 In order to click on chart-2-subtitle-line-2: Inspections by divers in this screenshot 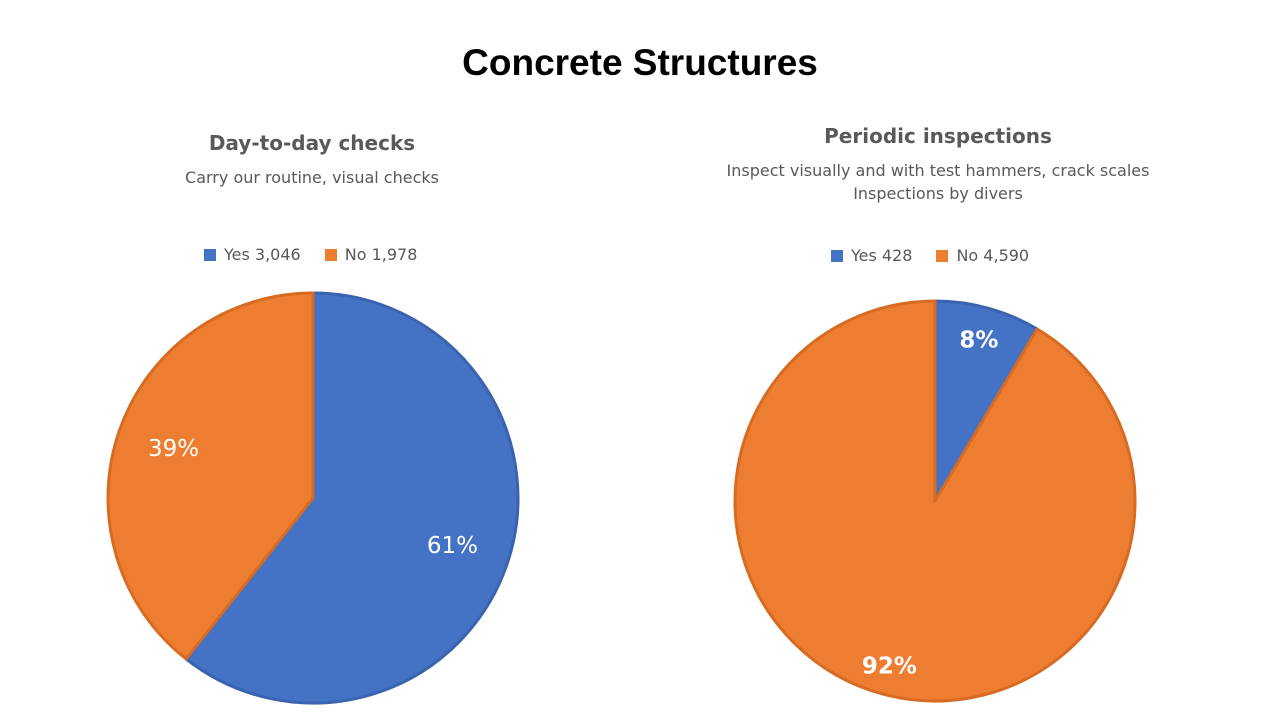, I will do `click(938, 193)`.